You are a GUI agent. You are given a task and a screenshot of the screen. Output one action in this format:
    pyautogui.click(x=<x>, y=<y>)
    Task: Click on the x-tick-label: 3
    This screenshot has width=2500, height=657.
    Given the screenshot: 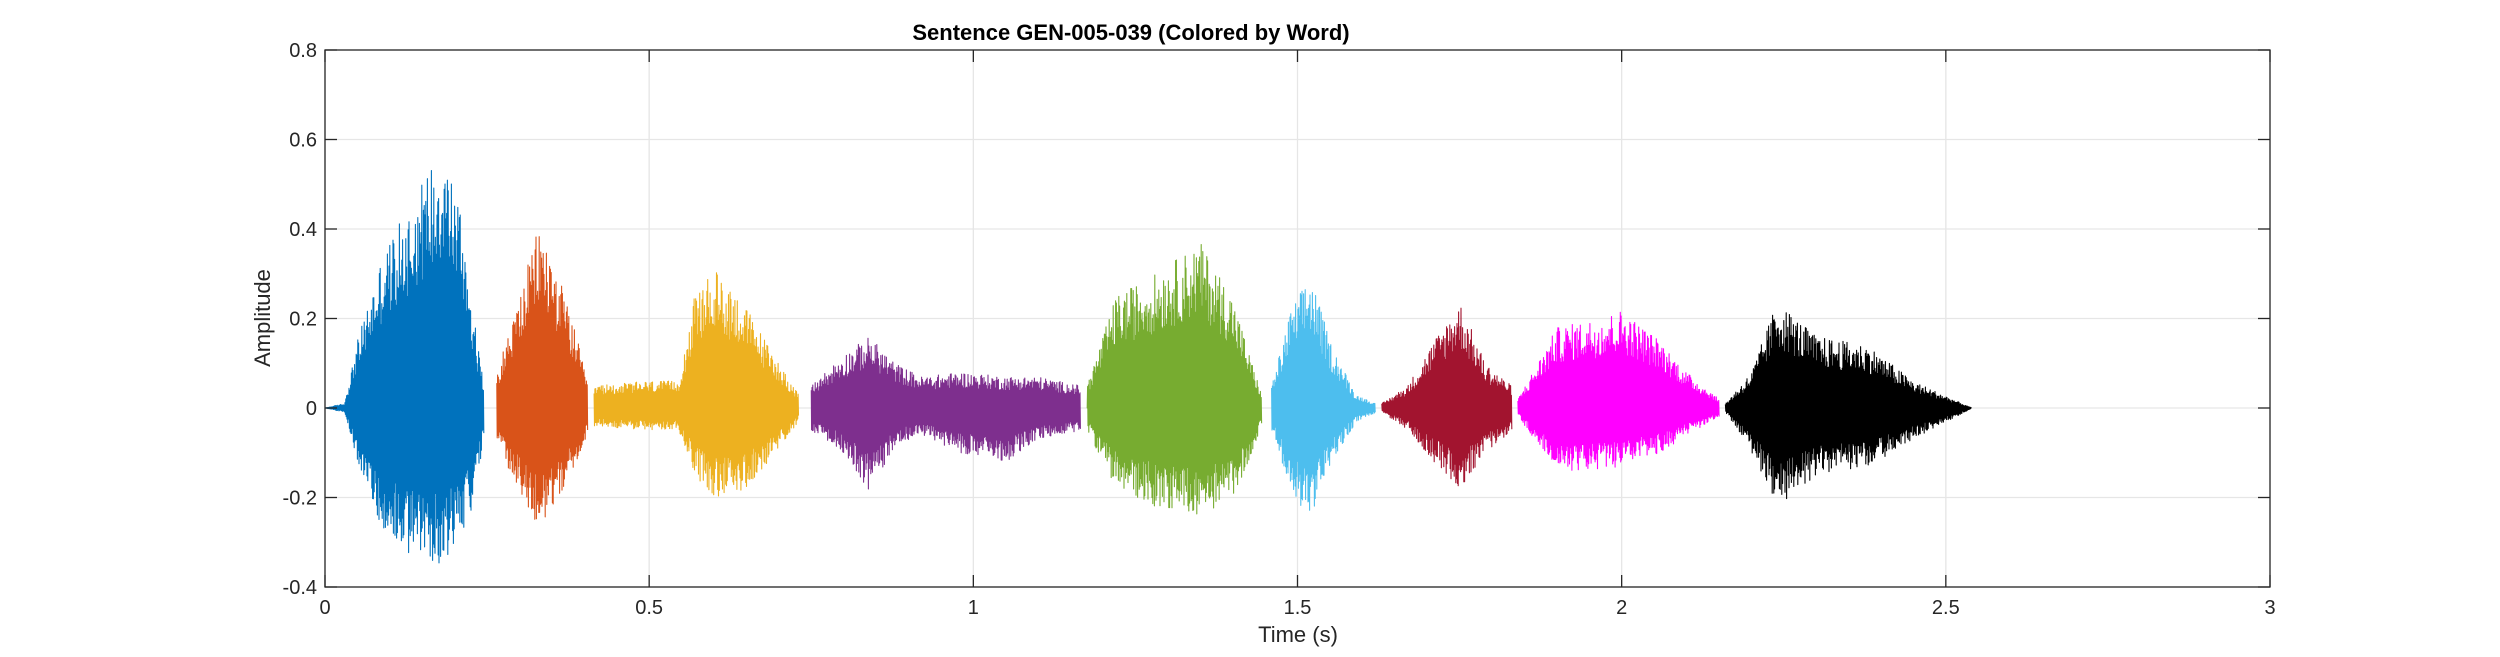 What is the action you would take?
    pyautogui.click(x=2269, y=608)
    